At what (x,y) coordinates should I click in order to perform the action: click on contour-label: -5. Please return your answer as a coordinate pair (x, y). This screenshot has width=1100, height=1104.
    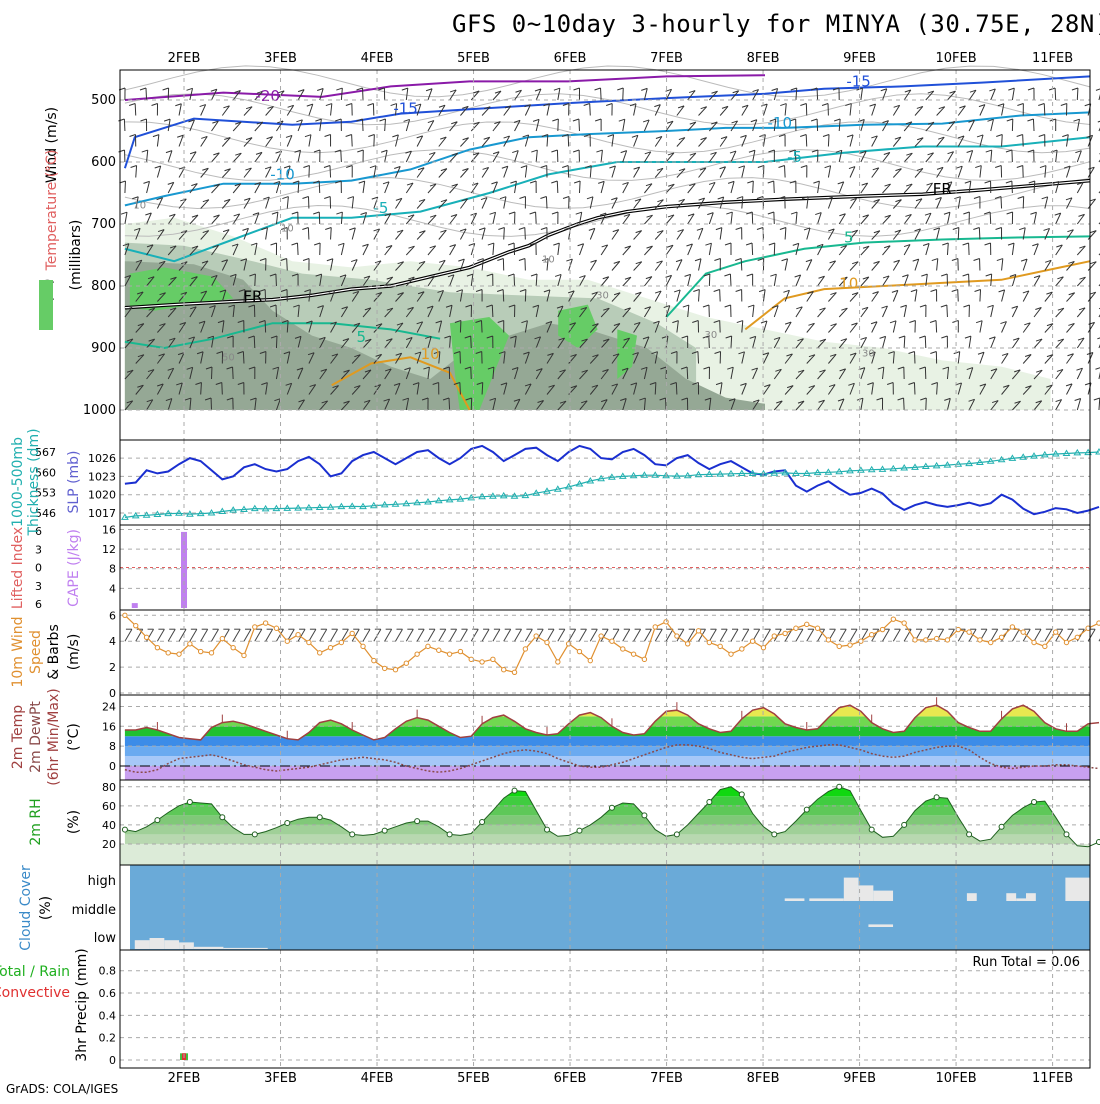
    Looking at the image, I should click on (380, 208).